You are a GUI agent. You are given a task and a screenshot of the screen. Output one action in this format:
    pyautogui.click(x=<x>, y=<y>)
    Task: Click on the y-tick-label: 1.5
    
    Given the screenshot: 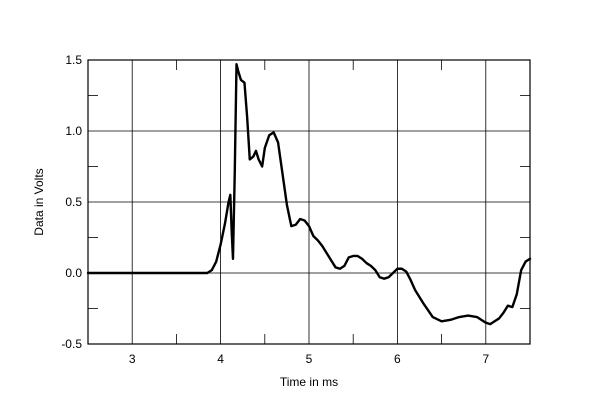 What is the action you would take?
    pyautogui.click(x=73, y=60)
    